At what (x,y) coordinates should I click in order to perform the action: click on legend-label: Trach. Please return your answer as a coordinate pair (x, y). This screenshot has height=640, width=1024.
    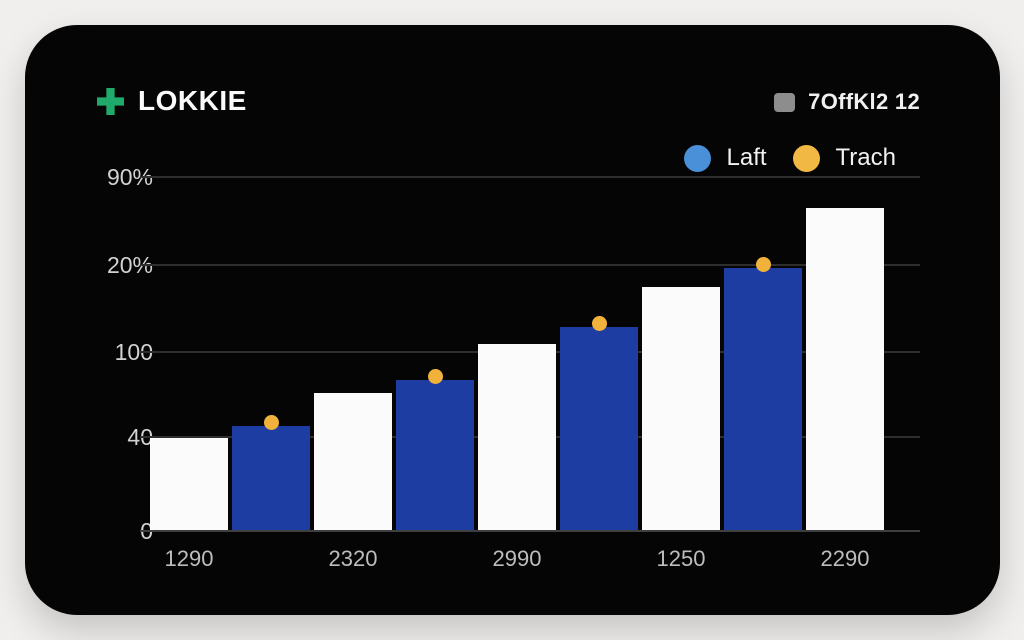
    Looking at the image, I should click on (865, 157).